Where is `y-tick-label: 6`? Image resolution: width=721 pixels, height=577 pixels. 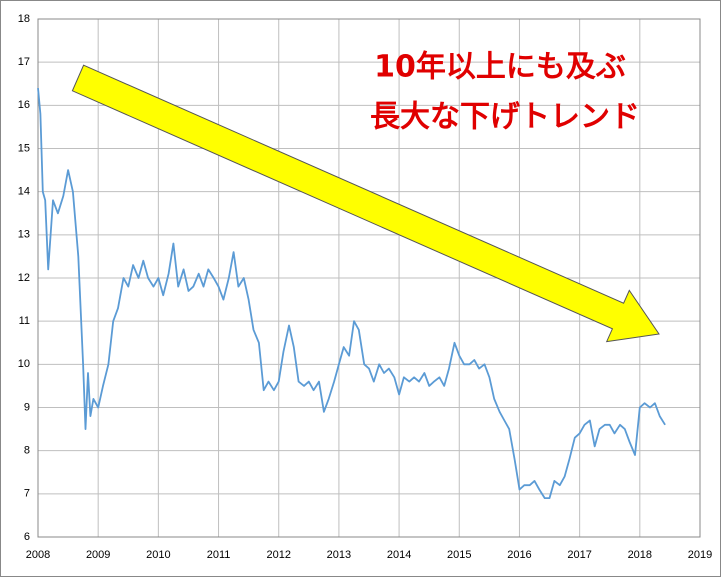
y-tick-label: 6 is located at coordinates (27, 537).